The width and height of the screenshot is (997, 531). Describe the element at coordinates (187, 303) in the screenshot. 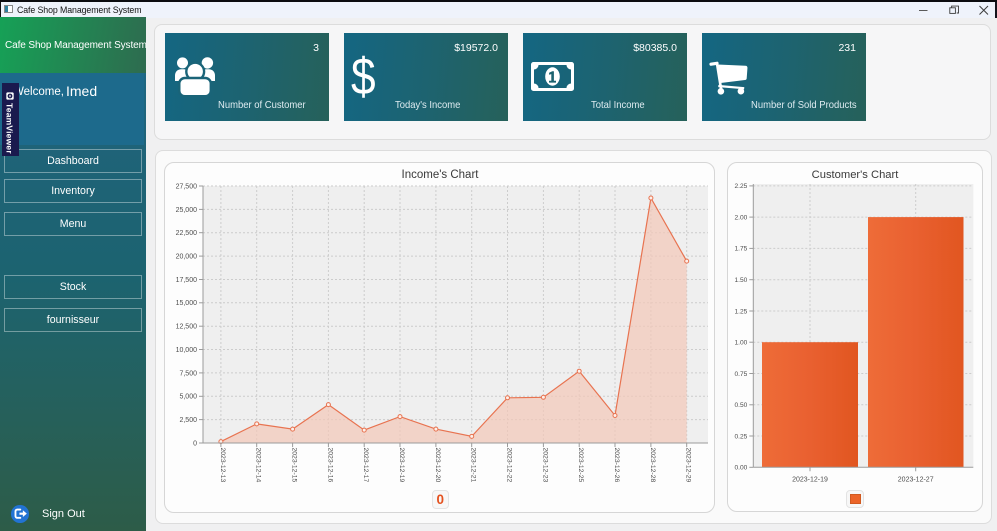

I see `svg-text: 15,000` at that location.